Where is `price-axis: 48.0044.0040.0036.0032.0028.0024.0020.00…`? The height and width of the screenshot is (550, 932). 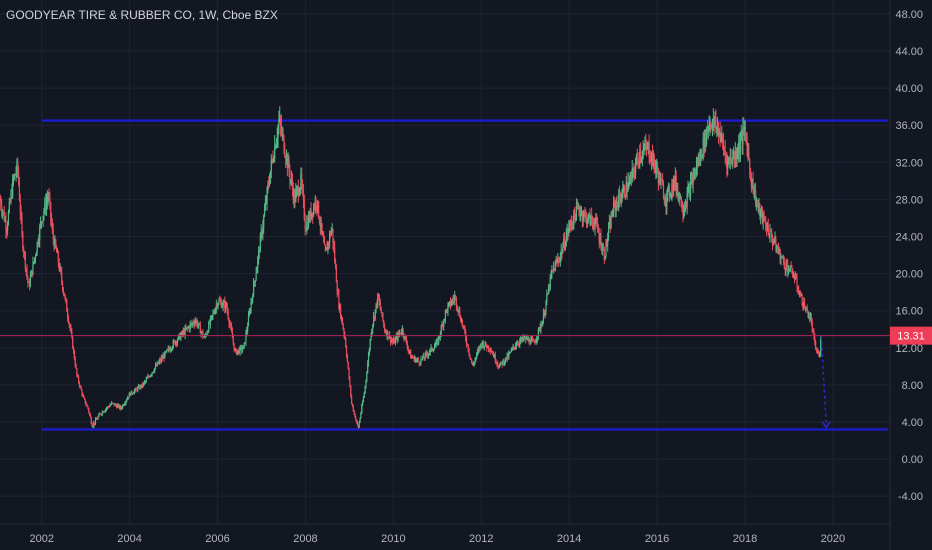
price-axis: 48.0044.0040.0036.0032.0028.0024.0020.00… is located at coordinates (909, 256).